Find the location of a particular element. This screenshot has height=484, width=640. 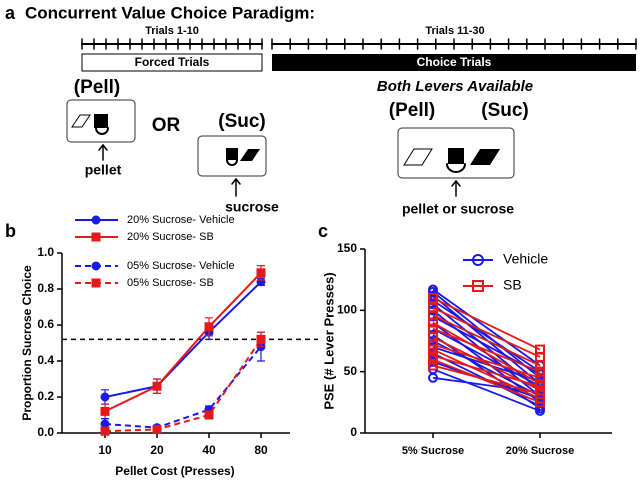

timeline-ticks is located at coordinates (359, 44).